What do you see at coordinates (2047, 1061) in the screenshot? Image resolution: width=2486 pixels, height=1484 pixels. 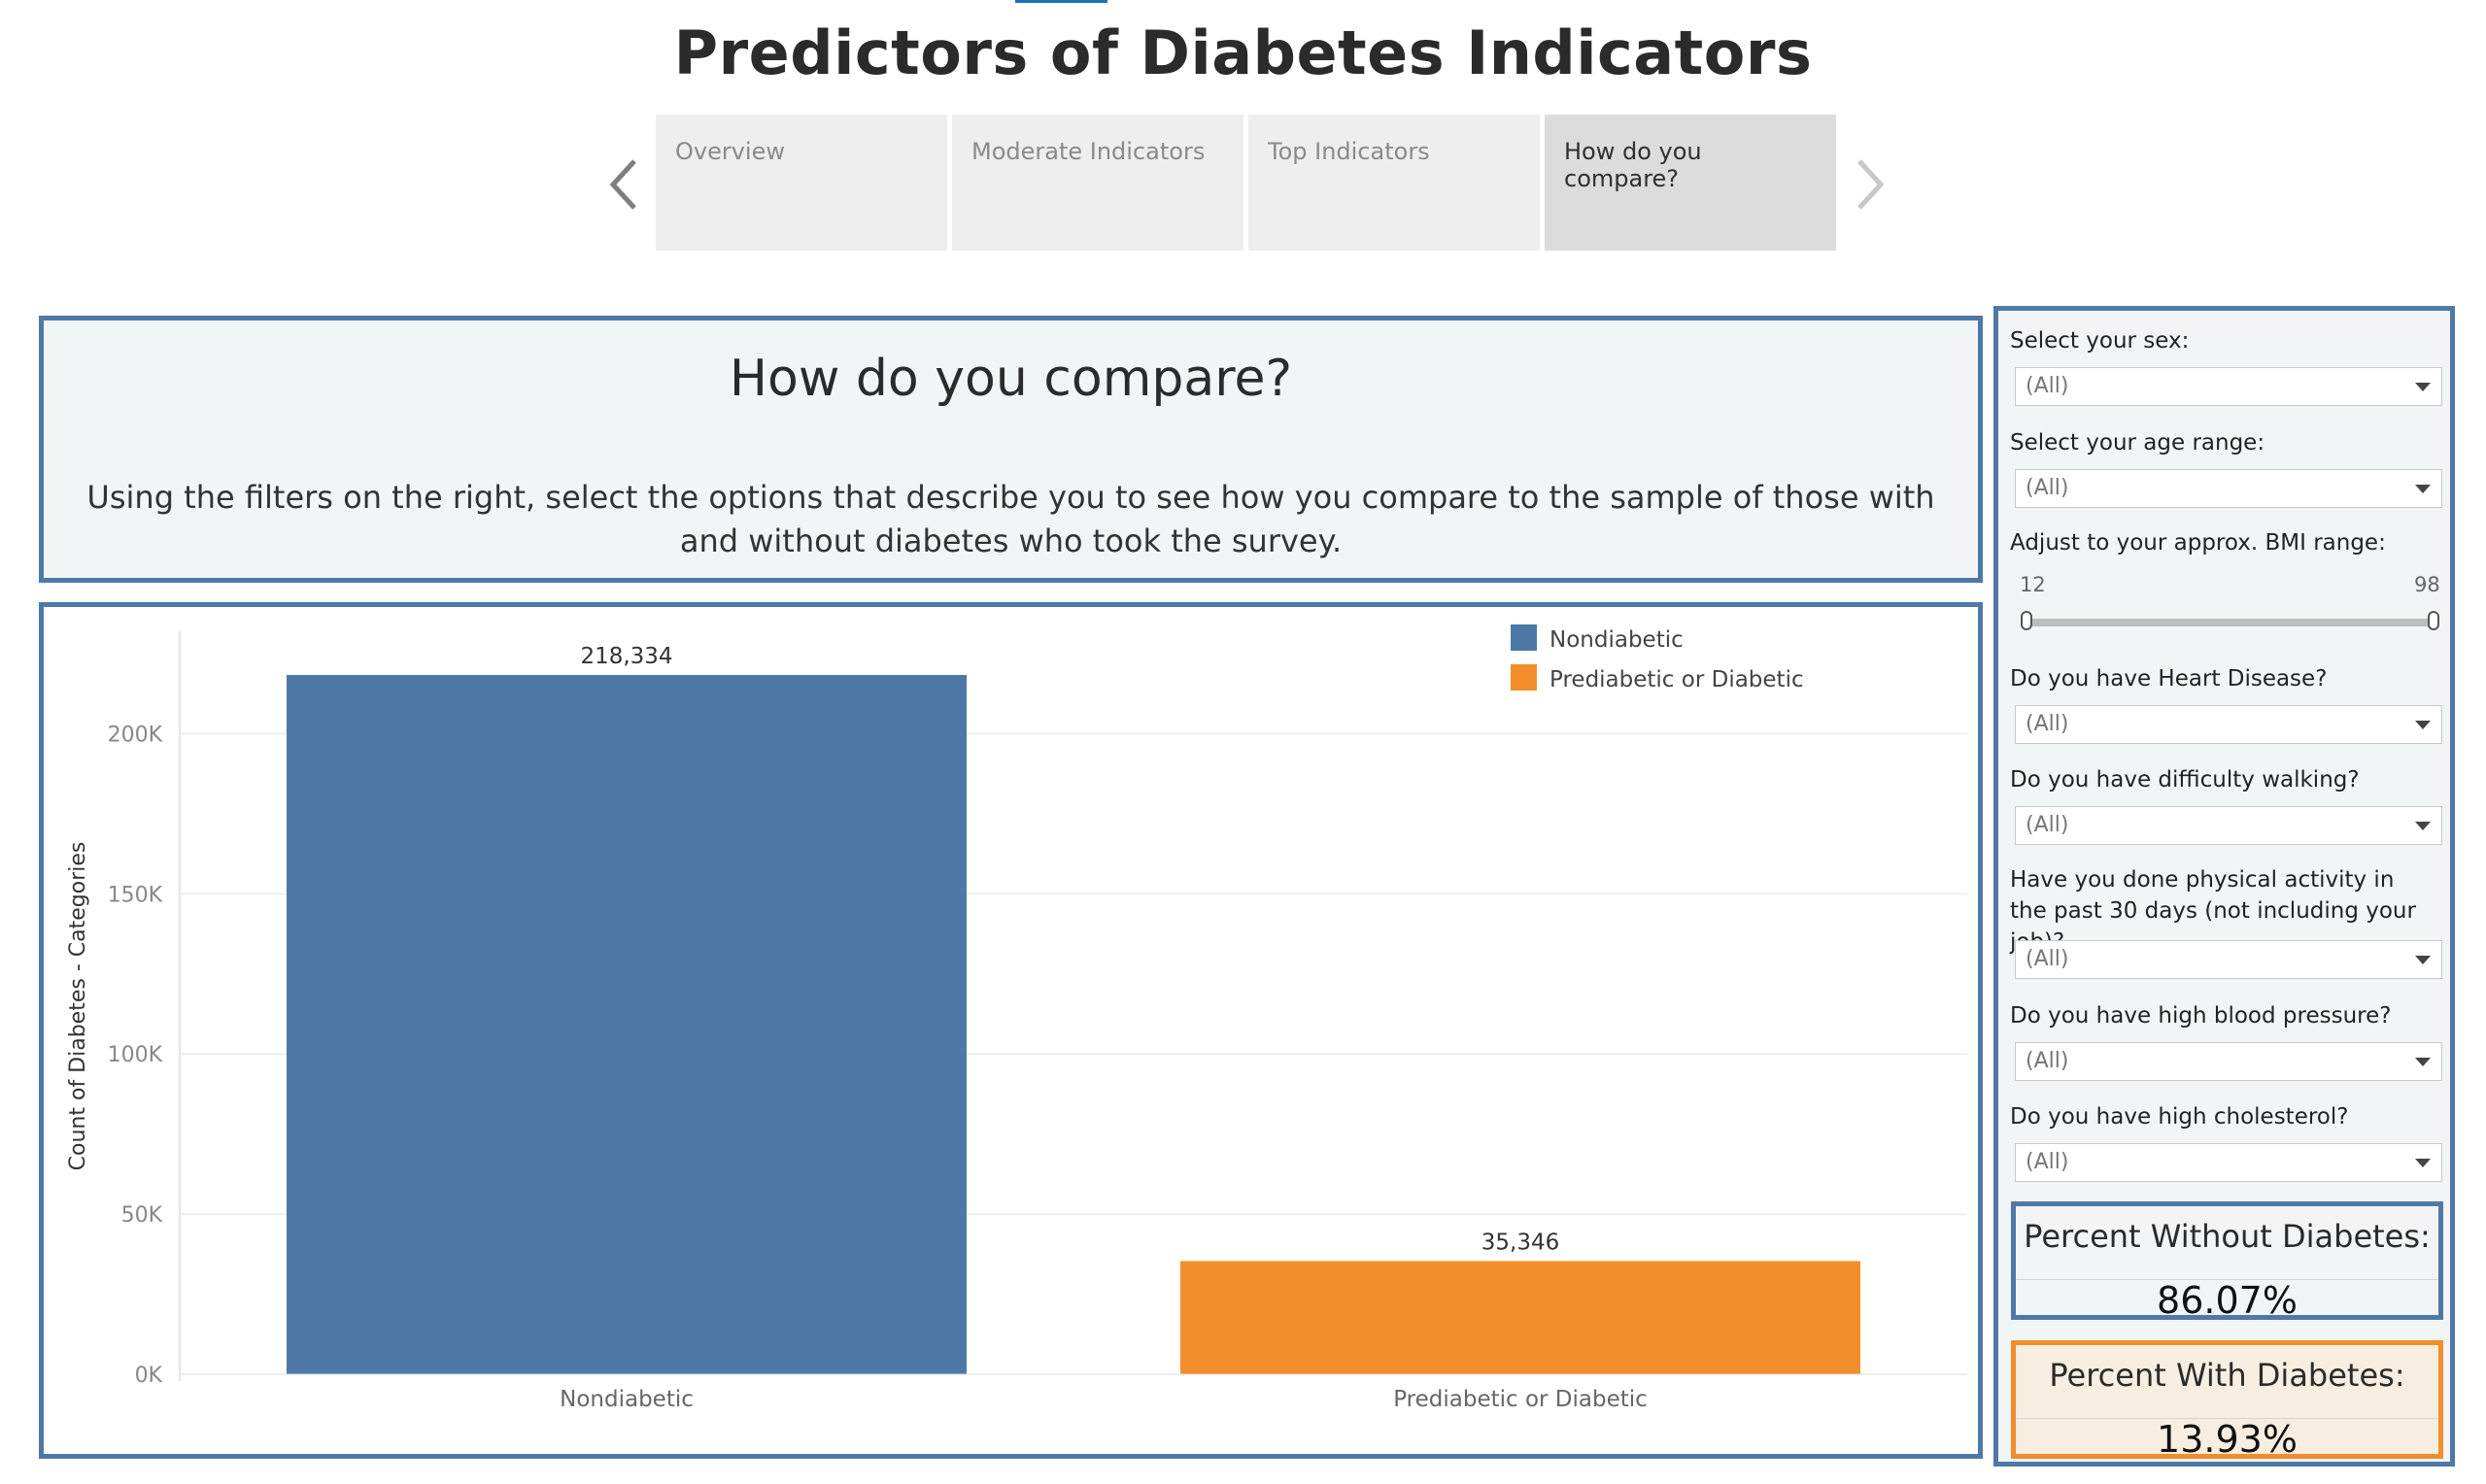 I see `blood-pressure-dropdown-value: (All)` at bounding box center [2047, 1061].